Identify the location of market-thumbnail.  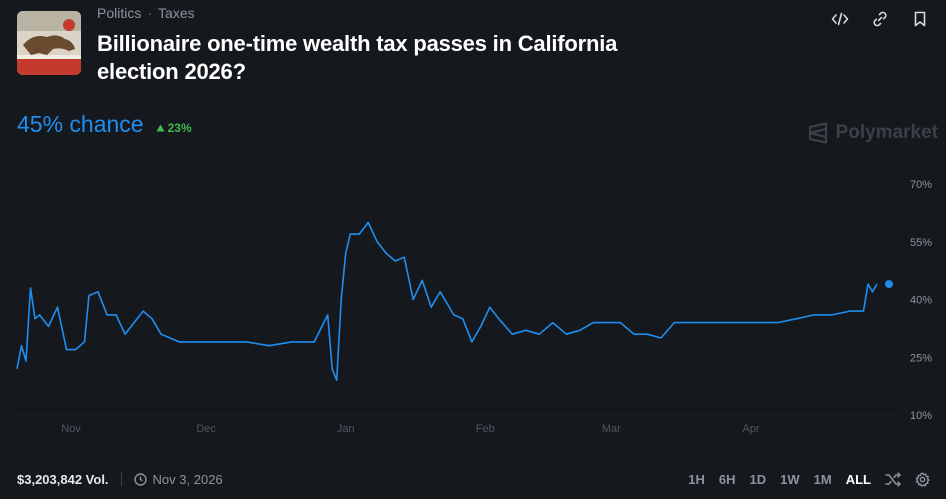
(49, 43).